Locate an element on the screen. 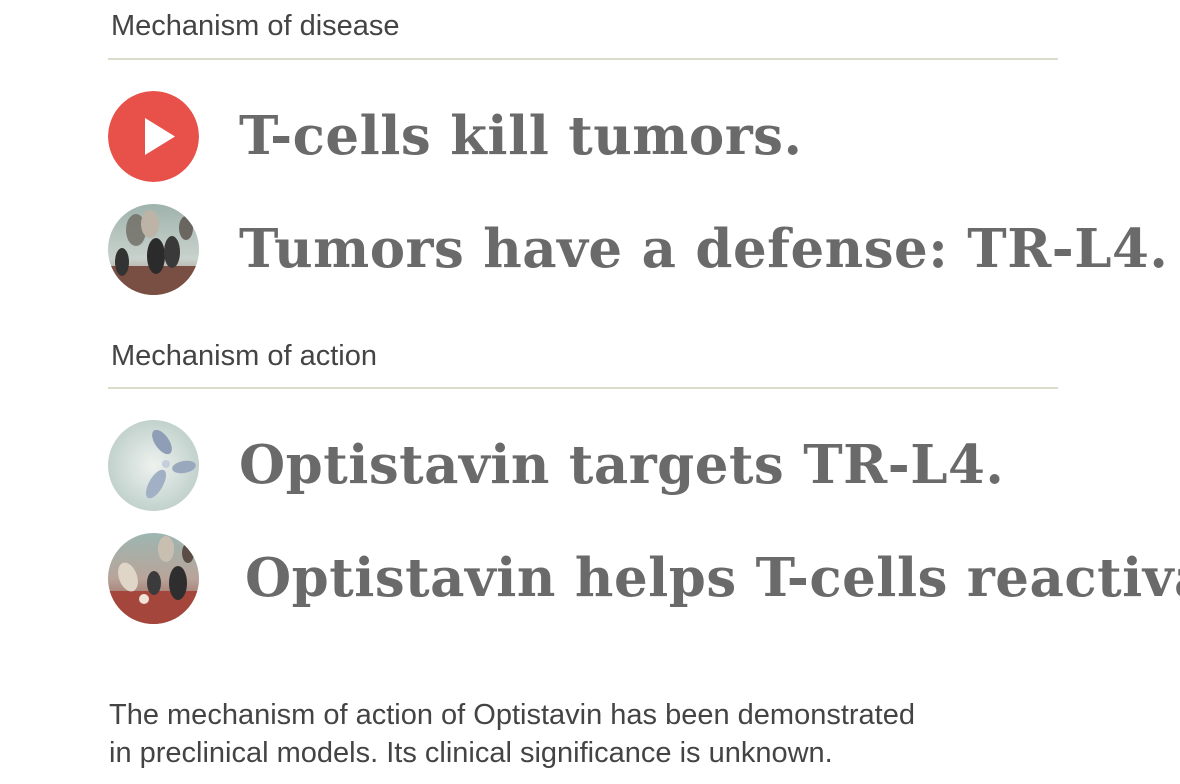  reactivation-thumbnail-icon is located at coordinates (153, 578).